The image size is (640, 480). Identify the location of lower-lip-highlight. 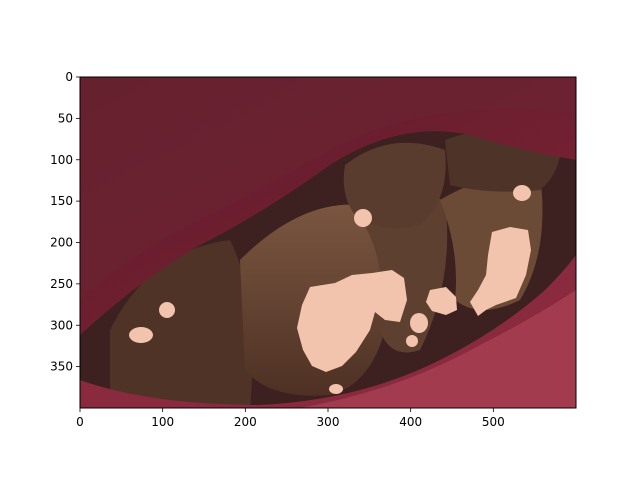
(438, 349).